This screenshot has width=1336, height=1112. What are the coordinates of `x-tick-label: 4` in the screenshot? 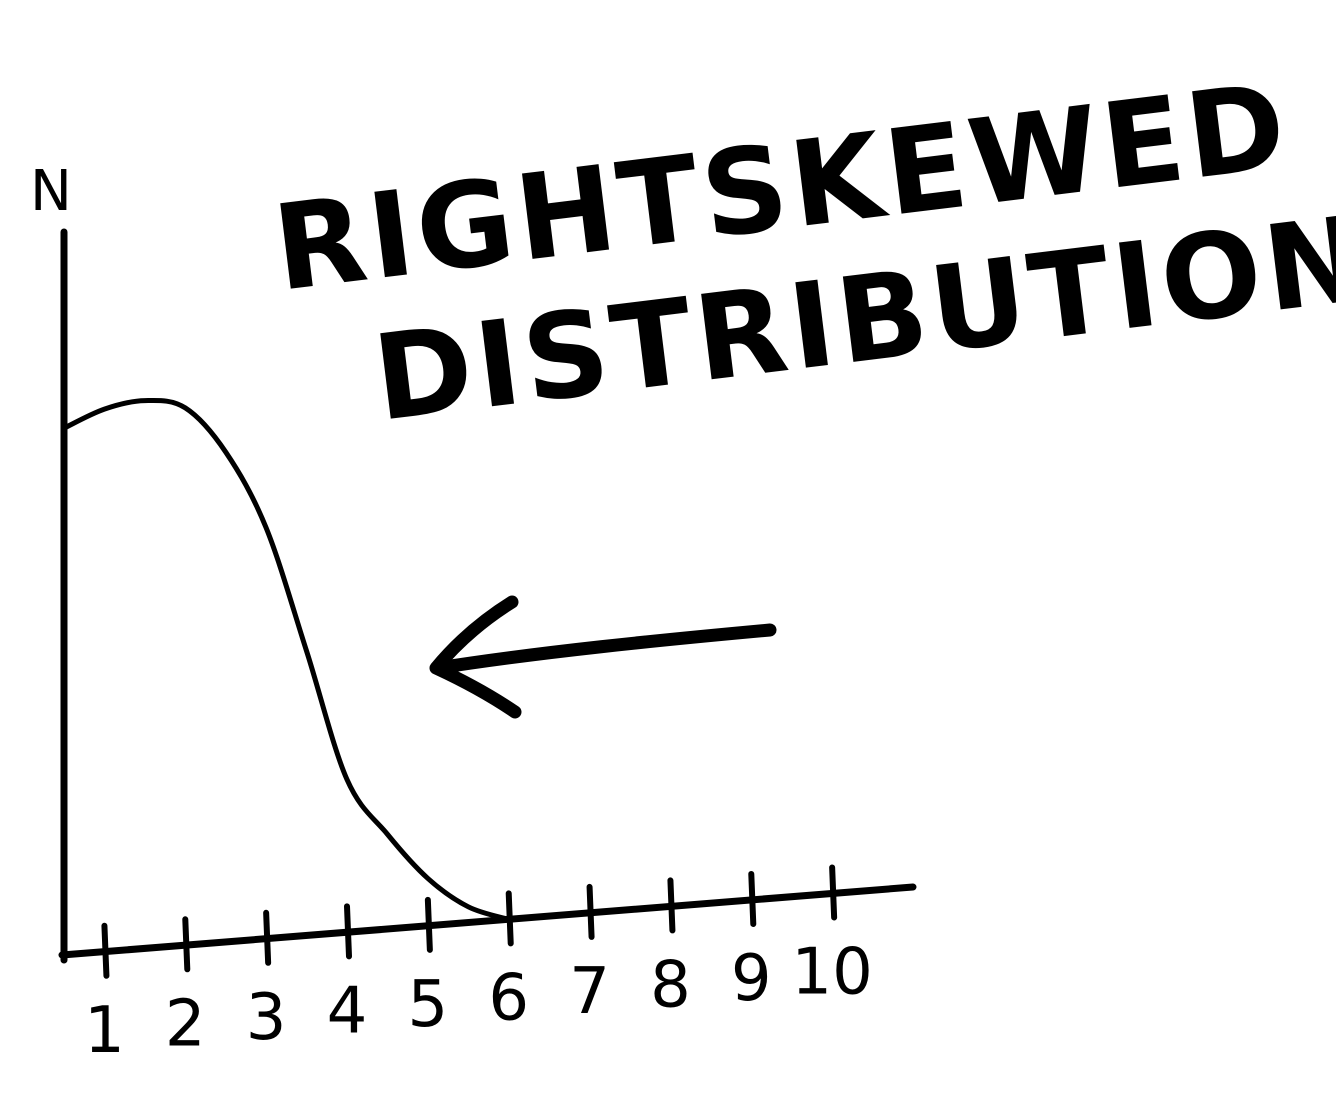 It's located at (347, 1011).